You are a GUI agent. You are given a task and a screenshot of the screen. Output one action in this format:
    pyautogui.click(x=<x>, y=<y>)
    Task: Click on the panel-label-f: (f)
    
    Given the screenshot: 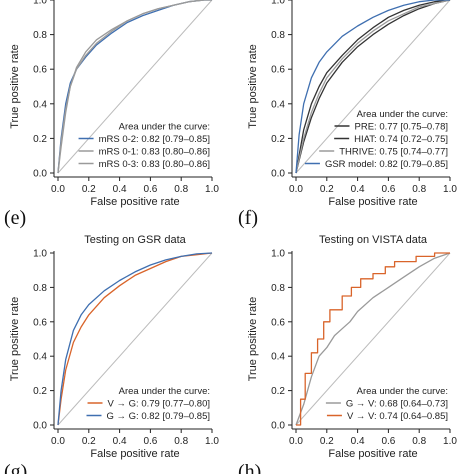 What is the action you would take?
    pyautogui.click(x=248, y=218)
    